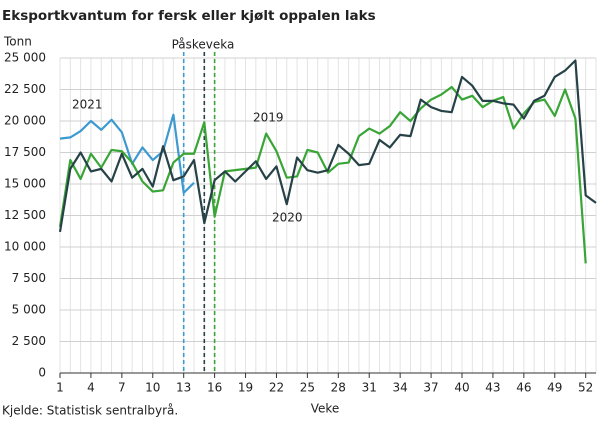  What do you see at coordinates (585, 388) in the screenshot?
I see `x-tick-label: 52` at bounding box center [585, 388].